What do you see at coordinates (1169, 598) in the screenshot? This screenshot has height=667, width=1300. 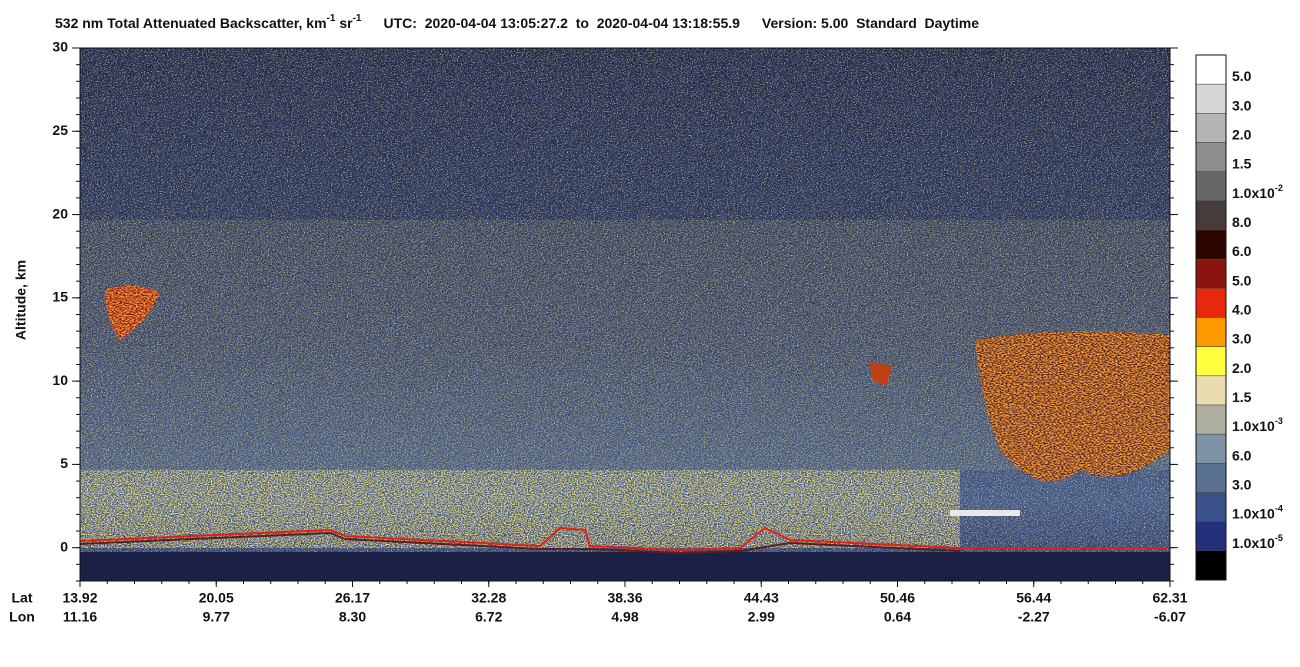 I see `lat-value: 62.31` at bounding box center [1169, 598].